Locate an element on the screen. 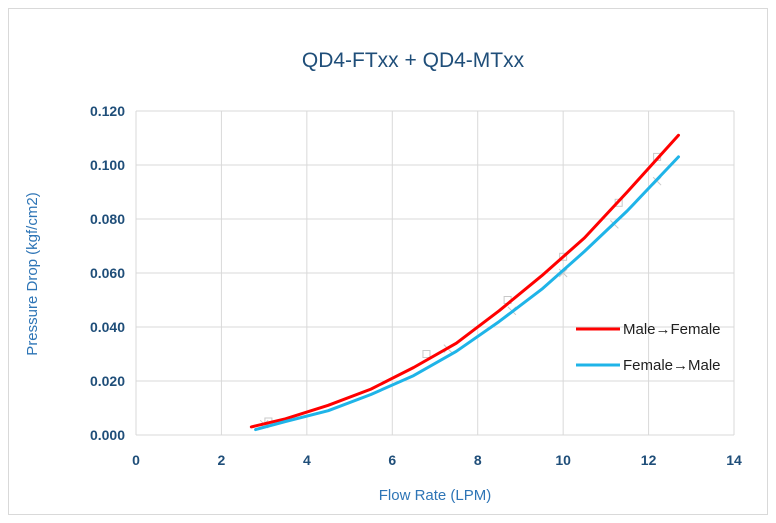 This screenshot has width=776, height=523. chart-title: QD4-FTxx + QD4-MTxx is located at coordinates (413, 60).